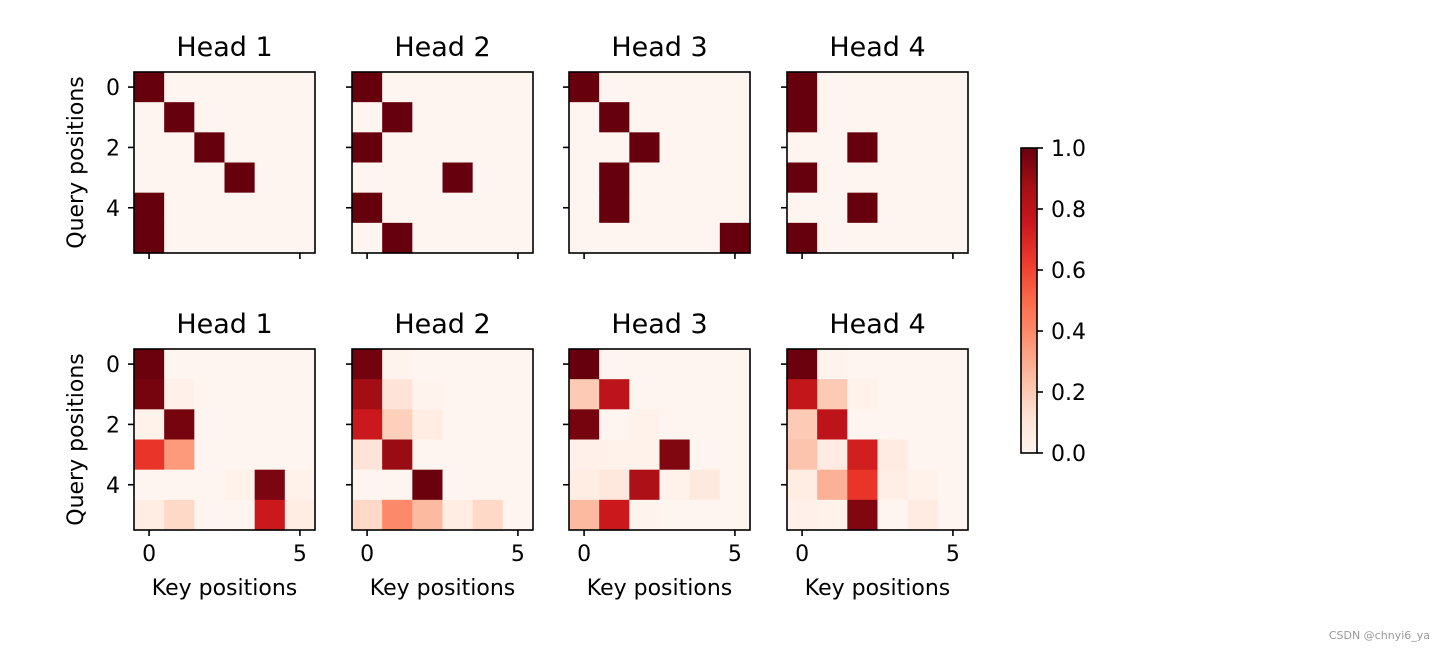 Image resolution: width=1444 pixels, height=652 pixels. What do you see at coordinates (953, 554) in the screenshot?
I see `x-tick-label: 5` at bounding box center [953, 554].